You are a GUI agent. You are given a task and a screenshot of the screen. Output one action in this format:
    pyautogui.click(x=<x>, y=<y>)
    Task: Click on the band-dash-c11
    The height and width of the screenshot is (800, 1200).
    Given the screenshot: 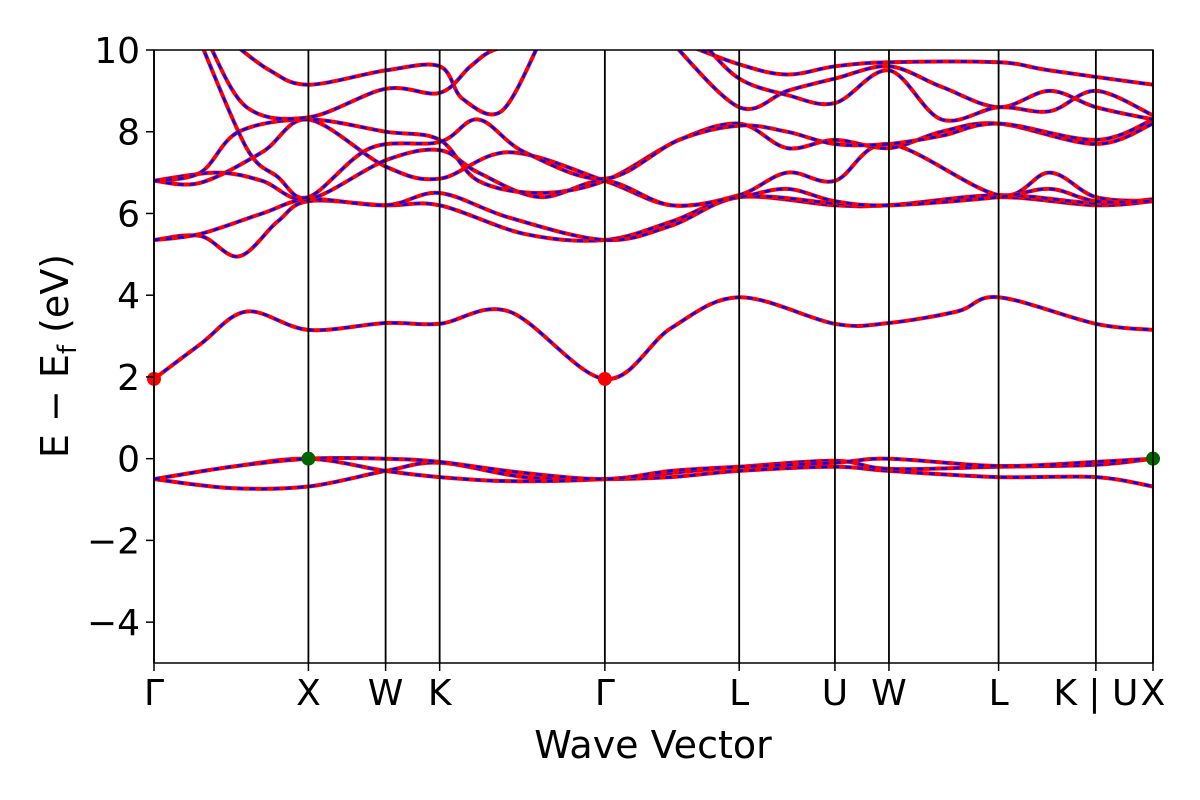 What is the action you would take?
    pyautogui.click(x=924, y=68)
    